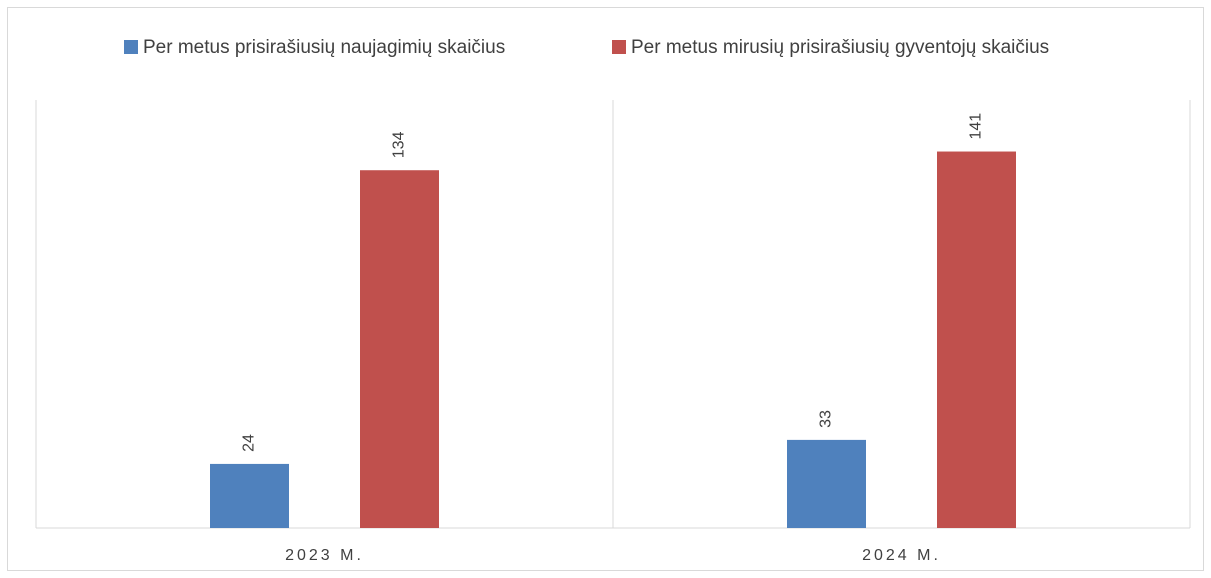 The width and height of the screenshot is (1211, 578). What do you see at coordinates (976, 126) in the screenshot?
I see `data-label: 141` at bounding box center [976, 126].